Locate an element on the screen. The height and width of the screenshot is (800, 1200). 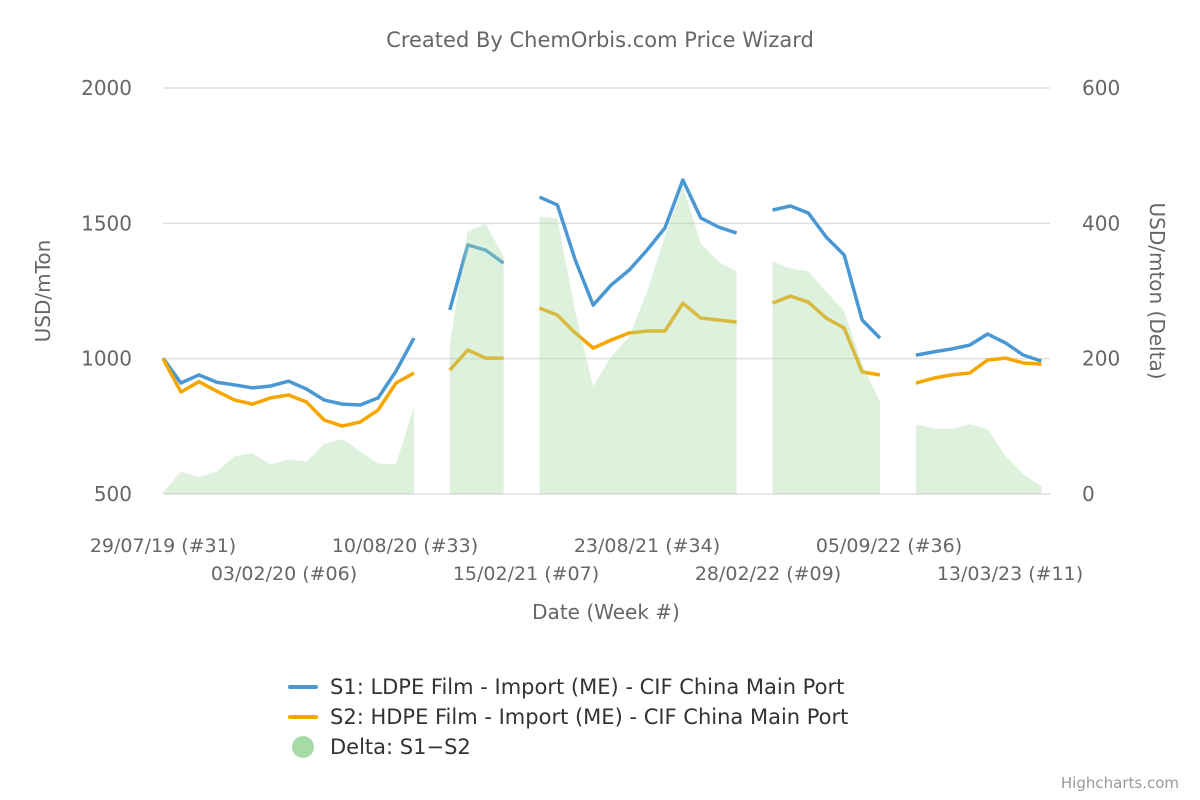
y-tick-label-left: 2000 is located at coordinates (106, 88).